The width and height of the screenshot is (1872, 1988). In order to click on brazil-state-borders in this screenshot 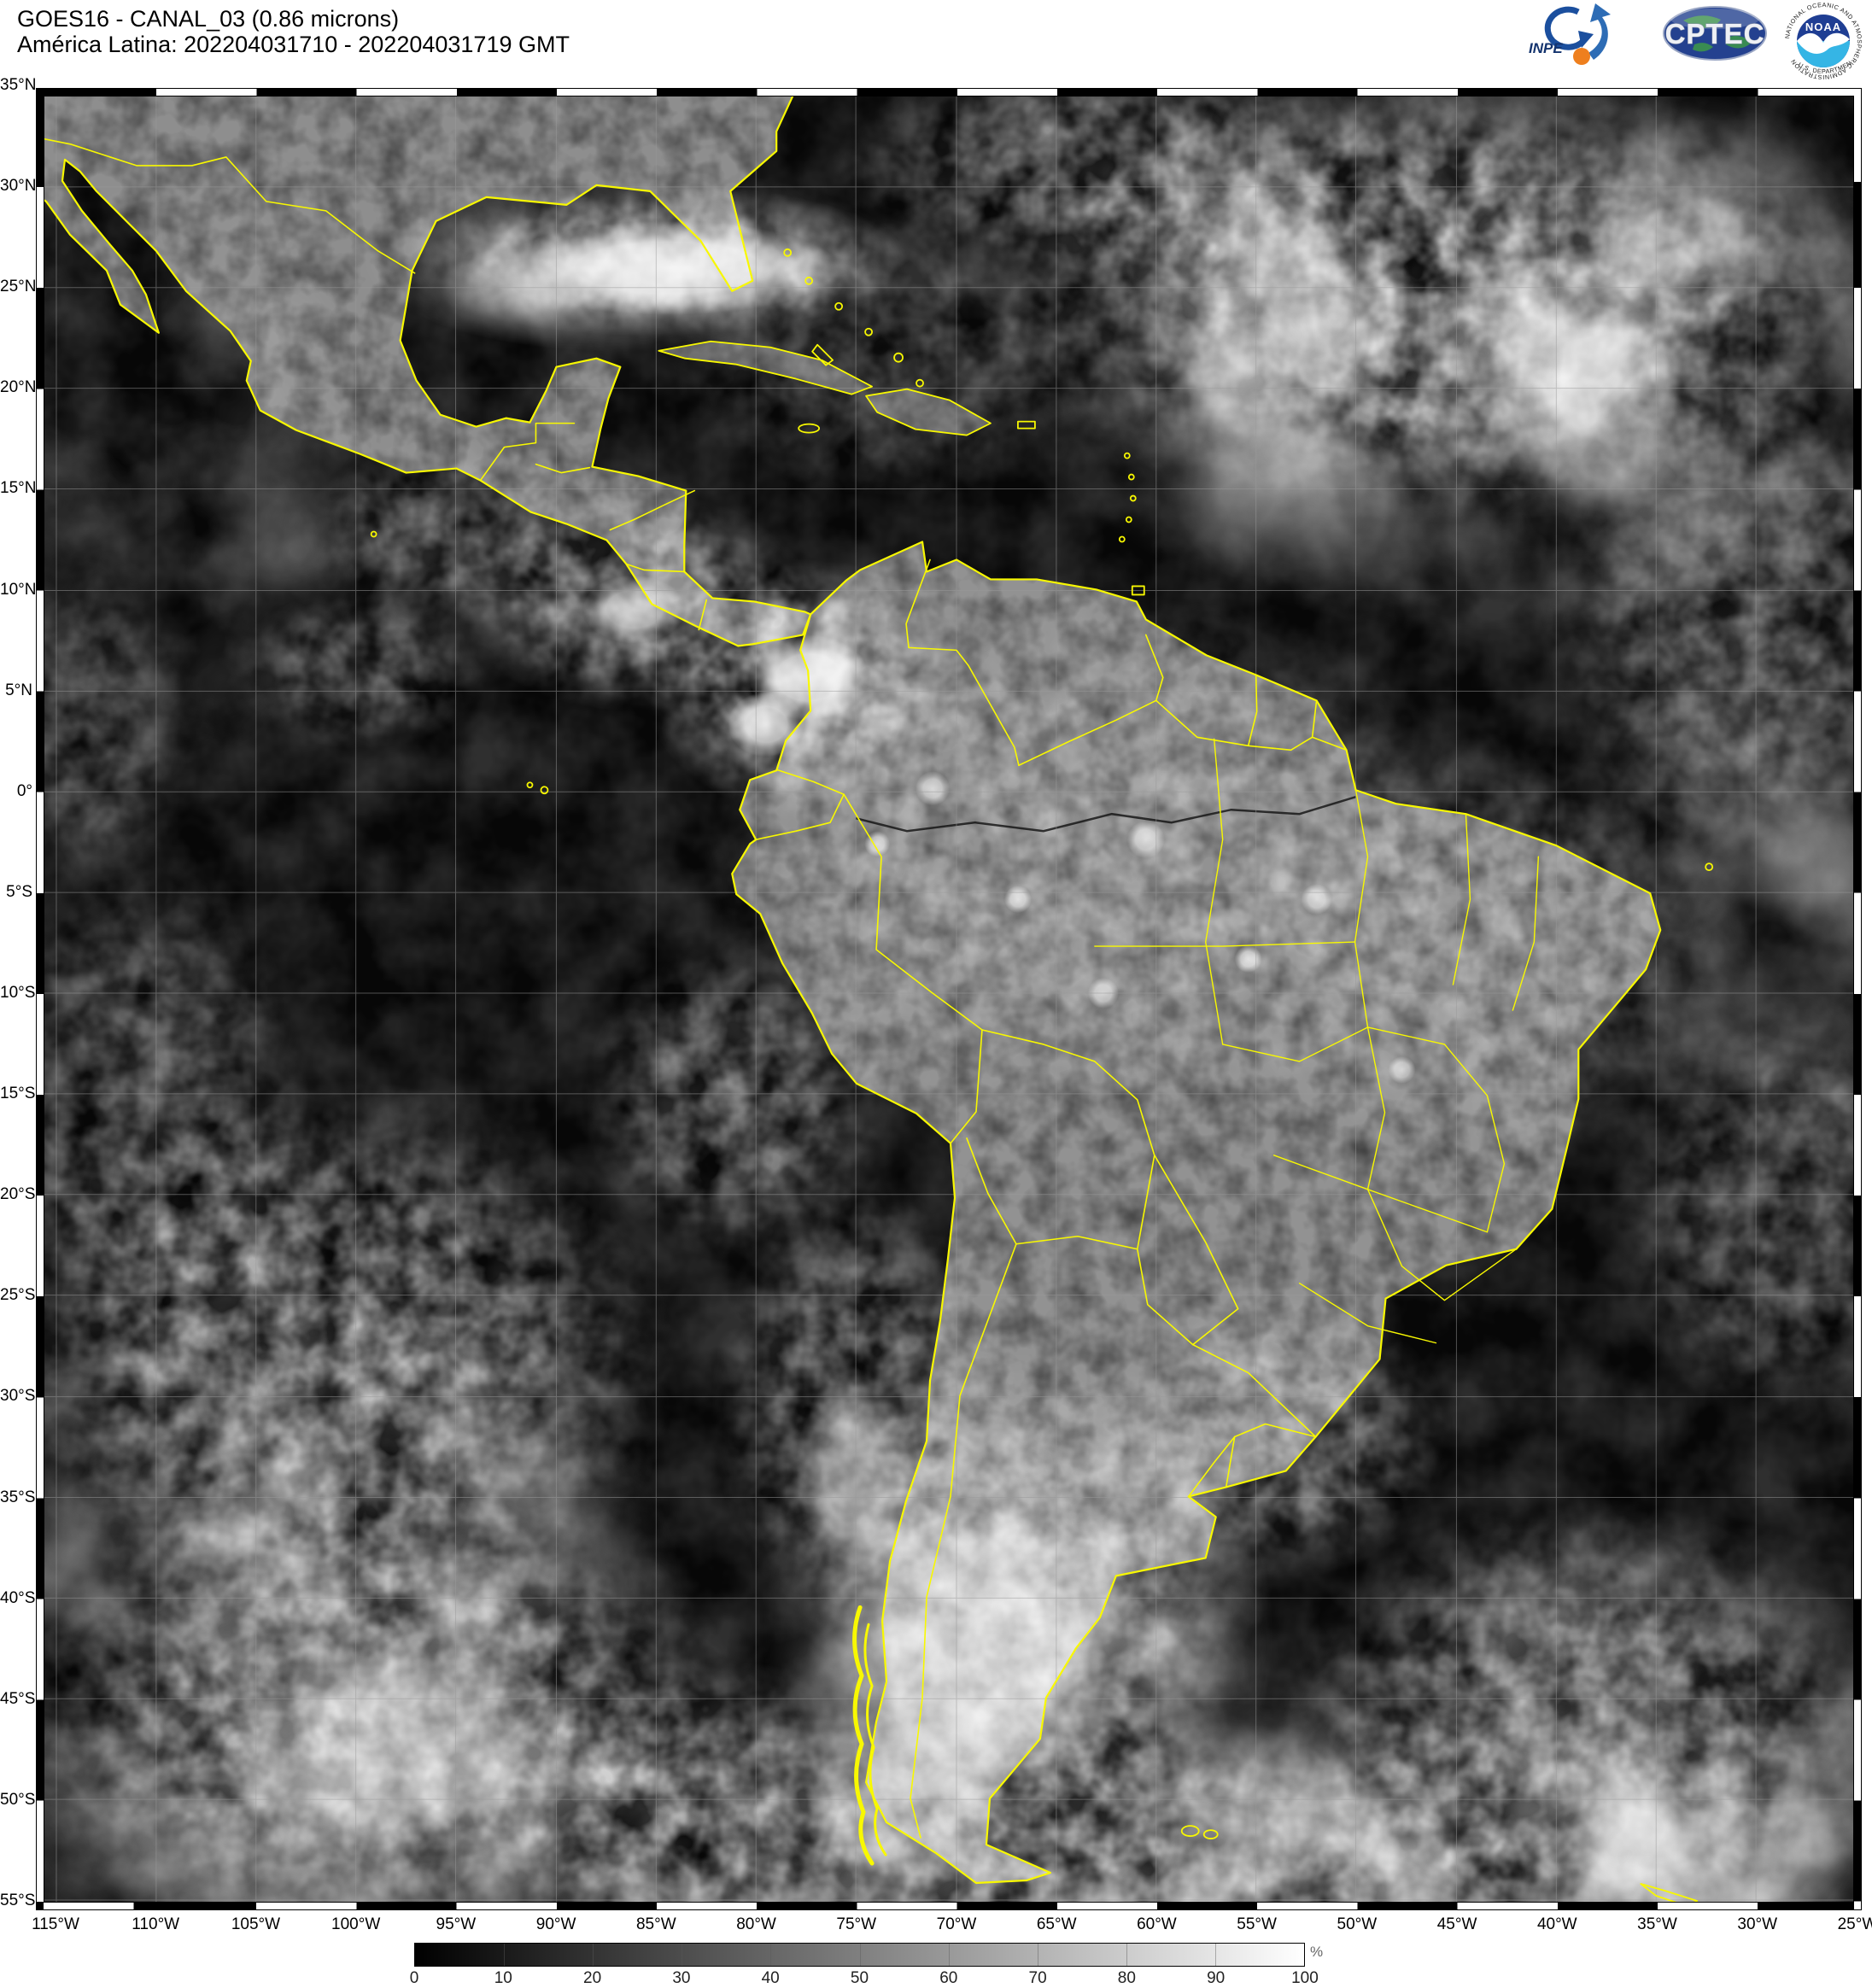, I will do `click(1317, 1041)`.